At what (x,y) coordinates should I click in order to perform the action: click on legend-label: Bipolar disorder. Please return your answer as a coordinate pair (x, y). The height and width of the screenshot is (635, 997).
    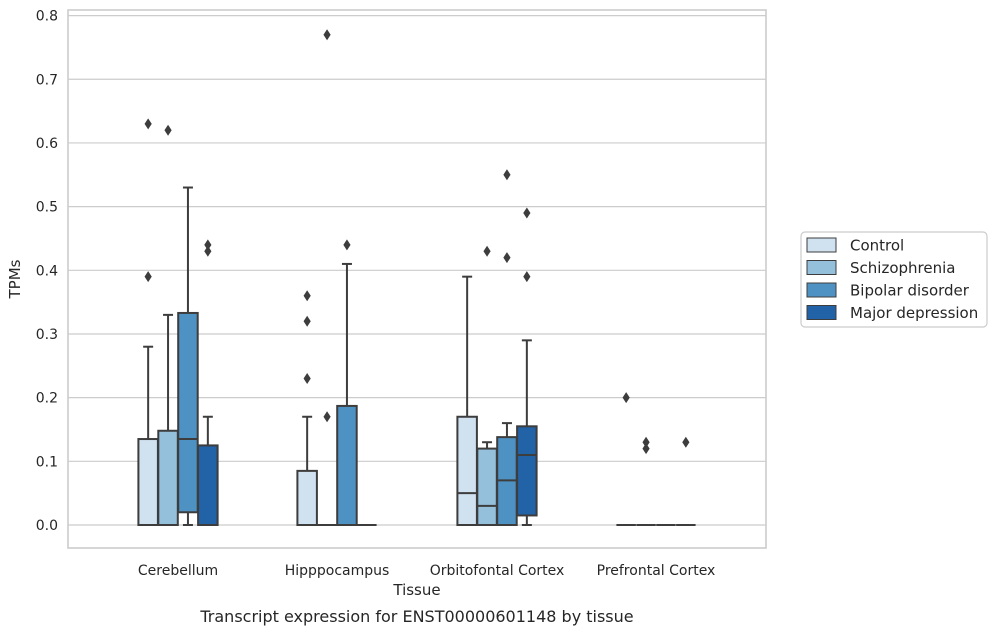
    Looking at the image, I should click on (910, 291).